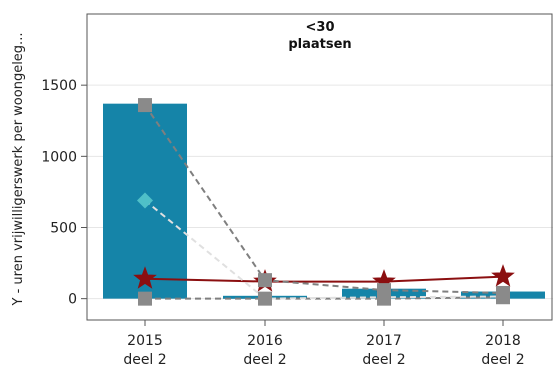 The width and height of the screenshot is (553, 371). I want to click on chart-title-line-1: plaatsen, so click(319, 44).